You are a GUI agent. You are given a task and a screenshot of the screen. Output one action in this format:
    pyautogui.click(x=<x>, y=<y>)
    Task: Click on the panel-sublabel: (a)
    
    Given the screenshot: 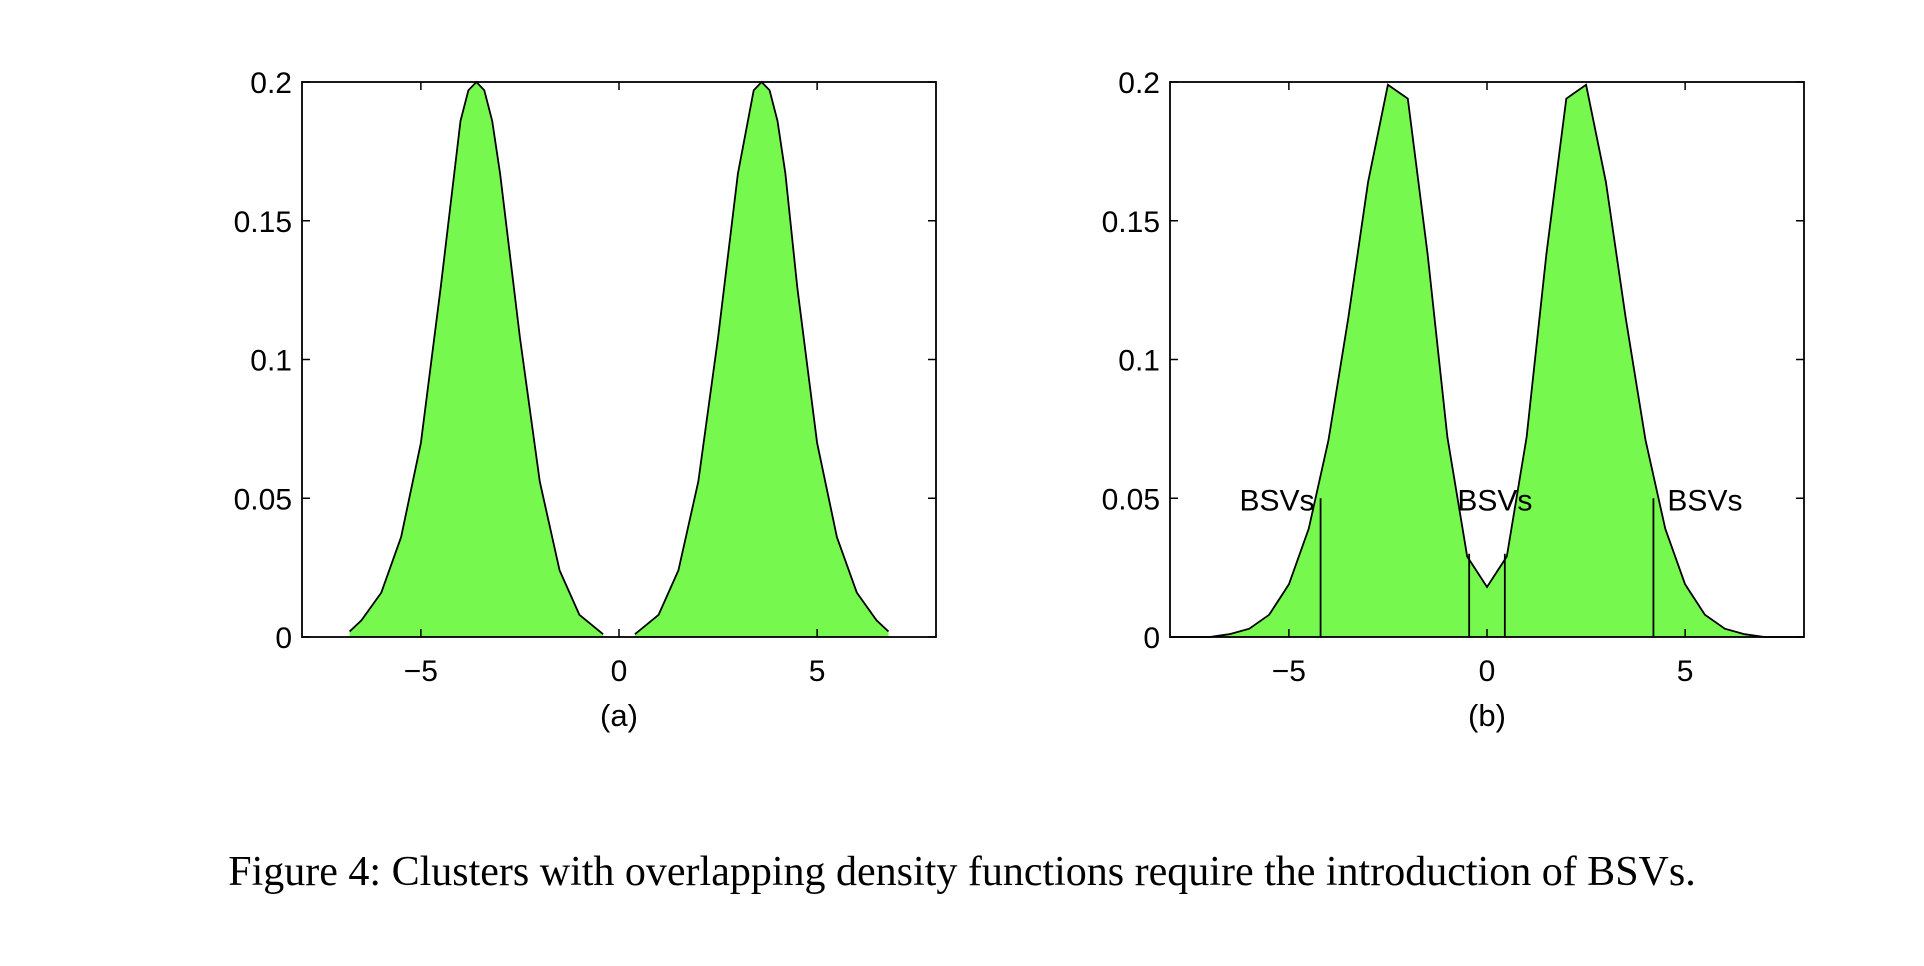 What is the action you would take?
    pyautogui.click(x=619, y=715)
    